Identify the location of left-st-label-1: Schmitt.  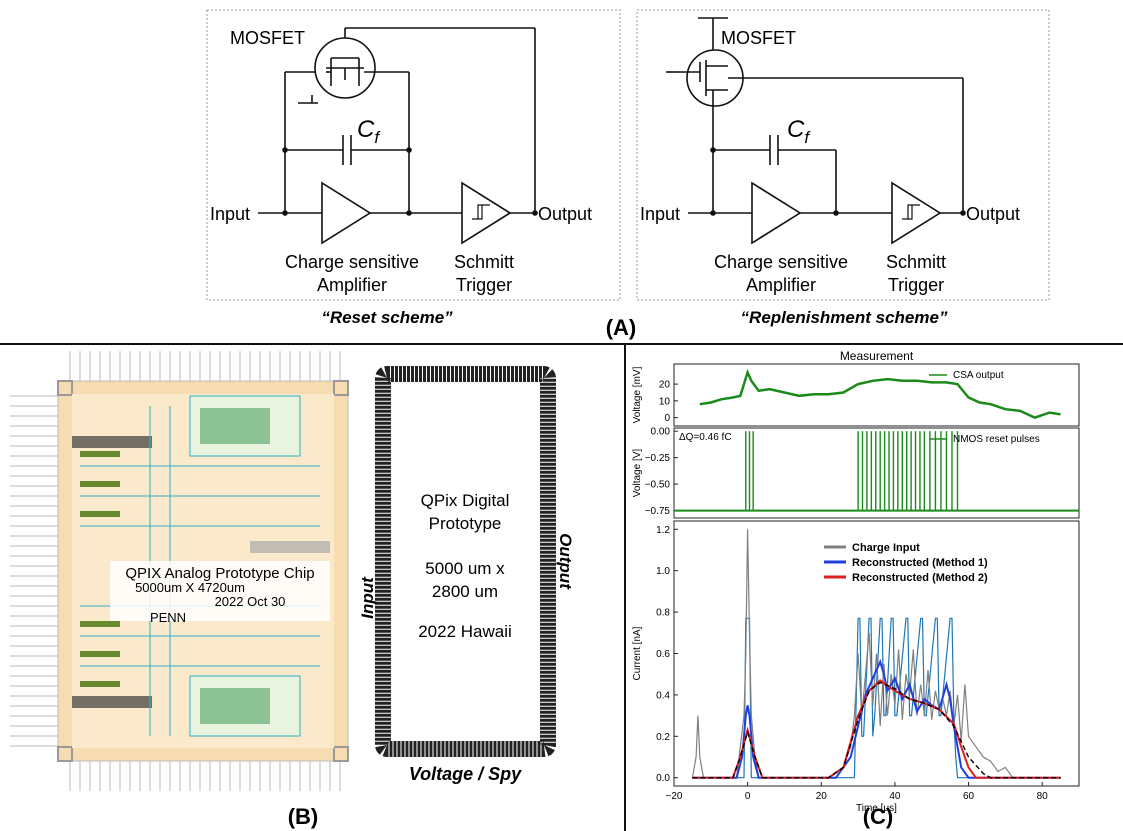
(484, 262).